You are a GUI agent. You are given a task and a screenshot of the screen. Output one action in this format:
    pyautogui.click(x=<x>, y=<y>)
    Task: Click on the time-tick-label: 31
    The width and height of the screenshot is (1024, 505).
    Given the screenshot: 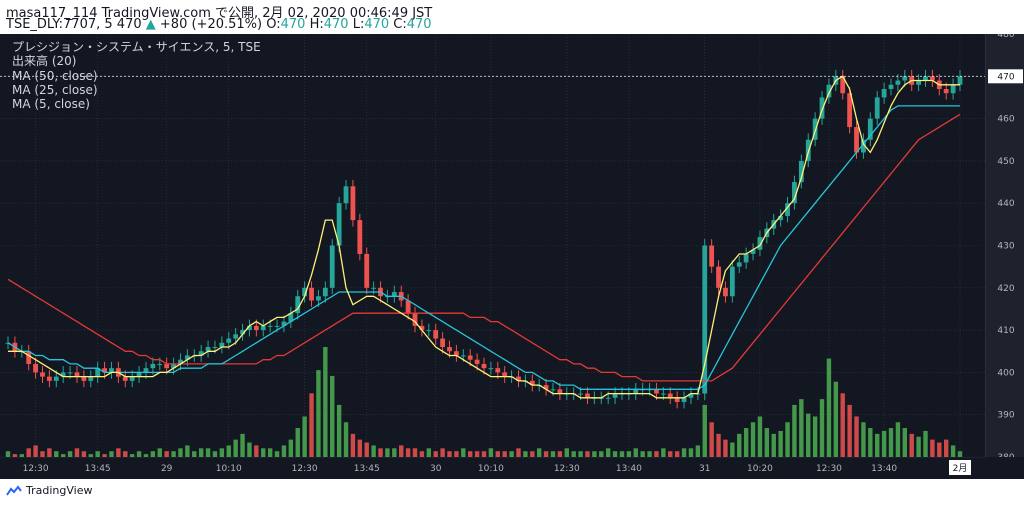 What is the action you would take?
    pyautogui.click(x=704, y=469)
    